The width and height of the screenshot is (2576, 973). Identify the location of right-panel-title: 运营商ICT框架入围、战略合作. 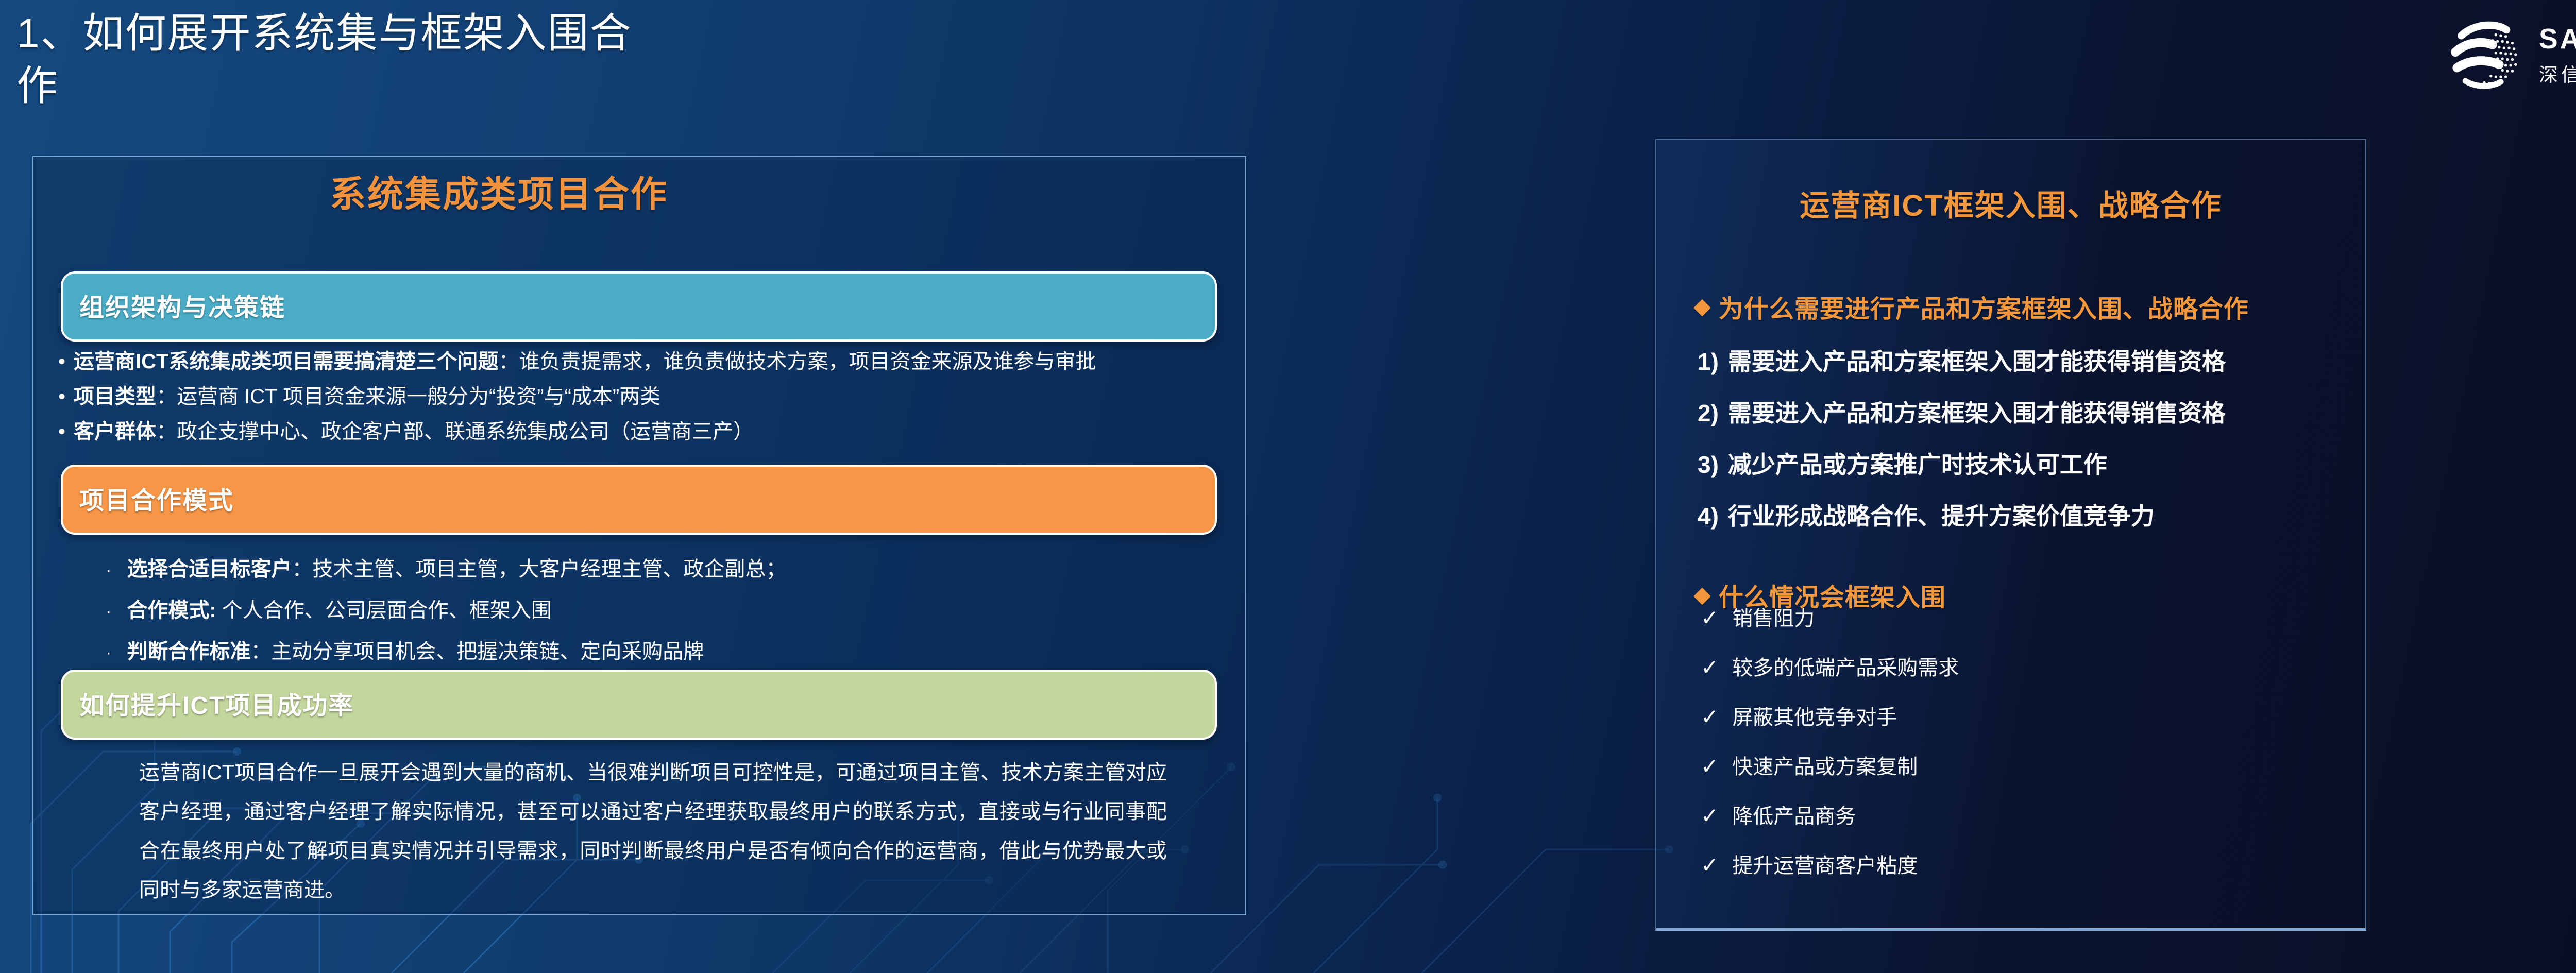
(2011, 206).